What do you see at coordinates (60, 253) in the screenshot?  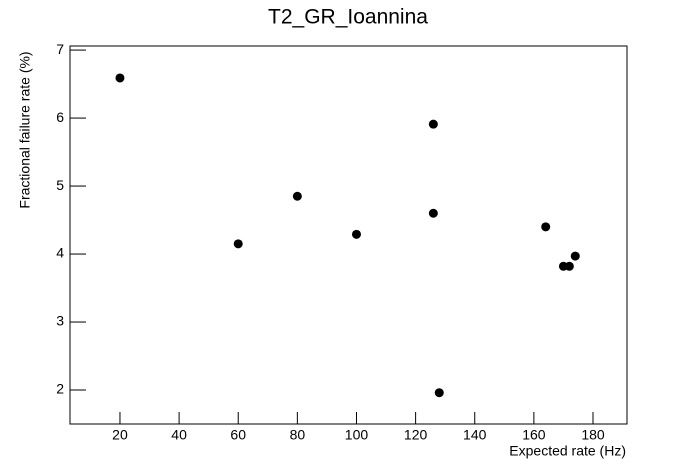 I see `y-tick-label: 4` at bounding box center [60, 253].